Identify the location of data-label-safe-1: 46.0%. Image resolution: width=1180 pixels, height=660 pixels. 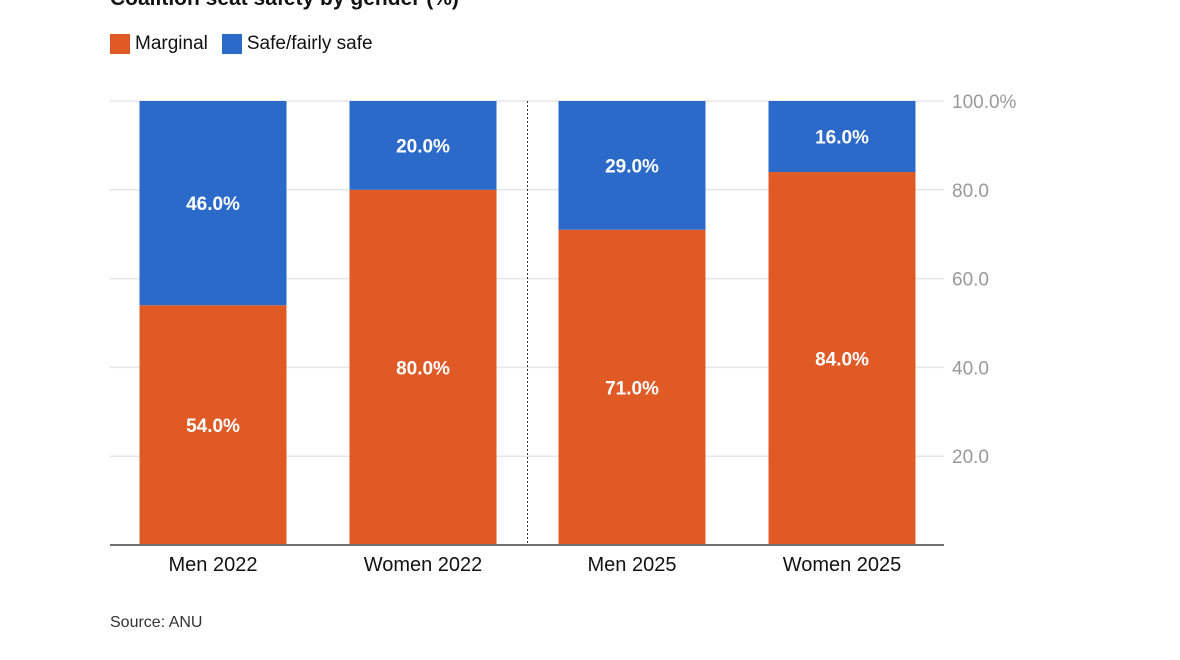
(213, 204).